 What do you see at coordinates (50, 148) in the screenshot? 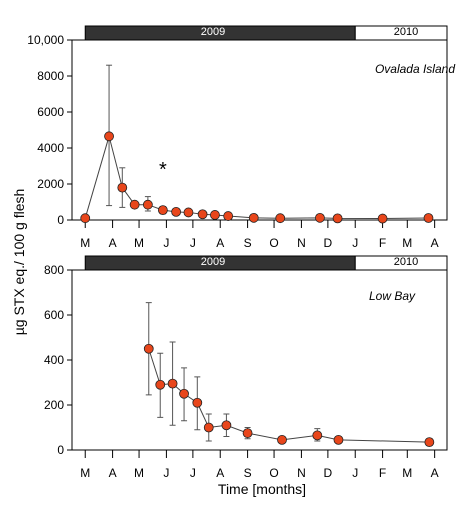
I see `y-tick-label: 4000` at bounding box center [50, 148].